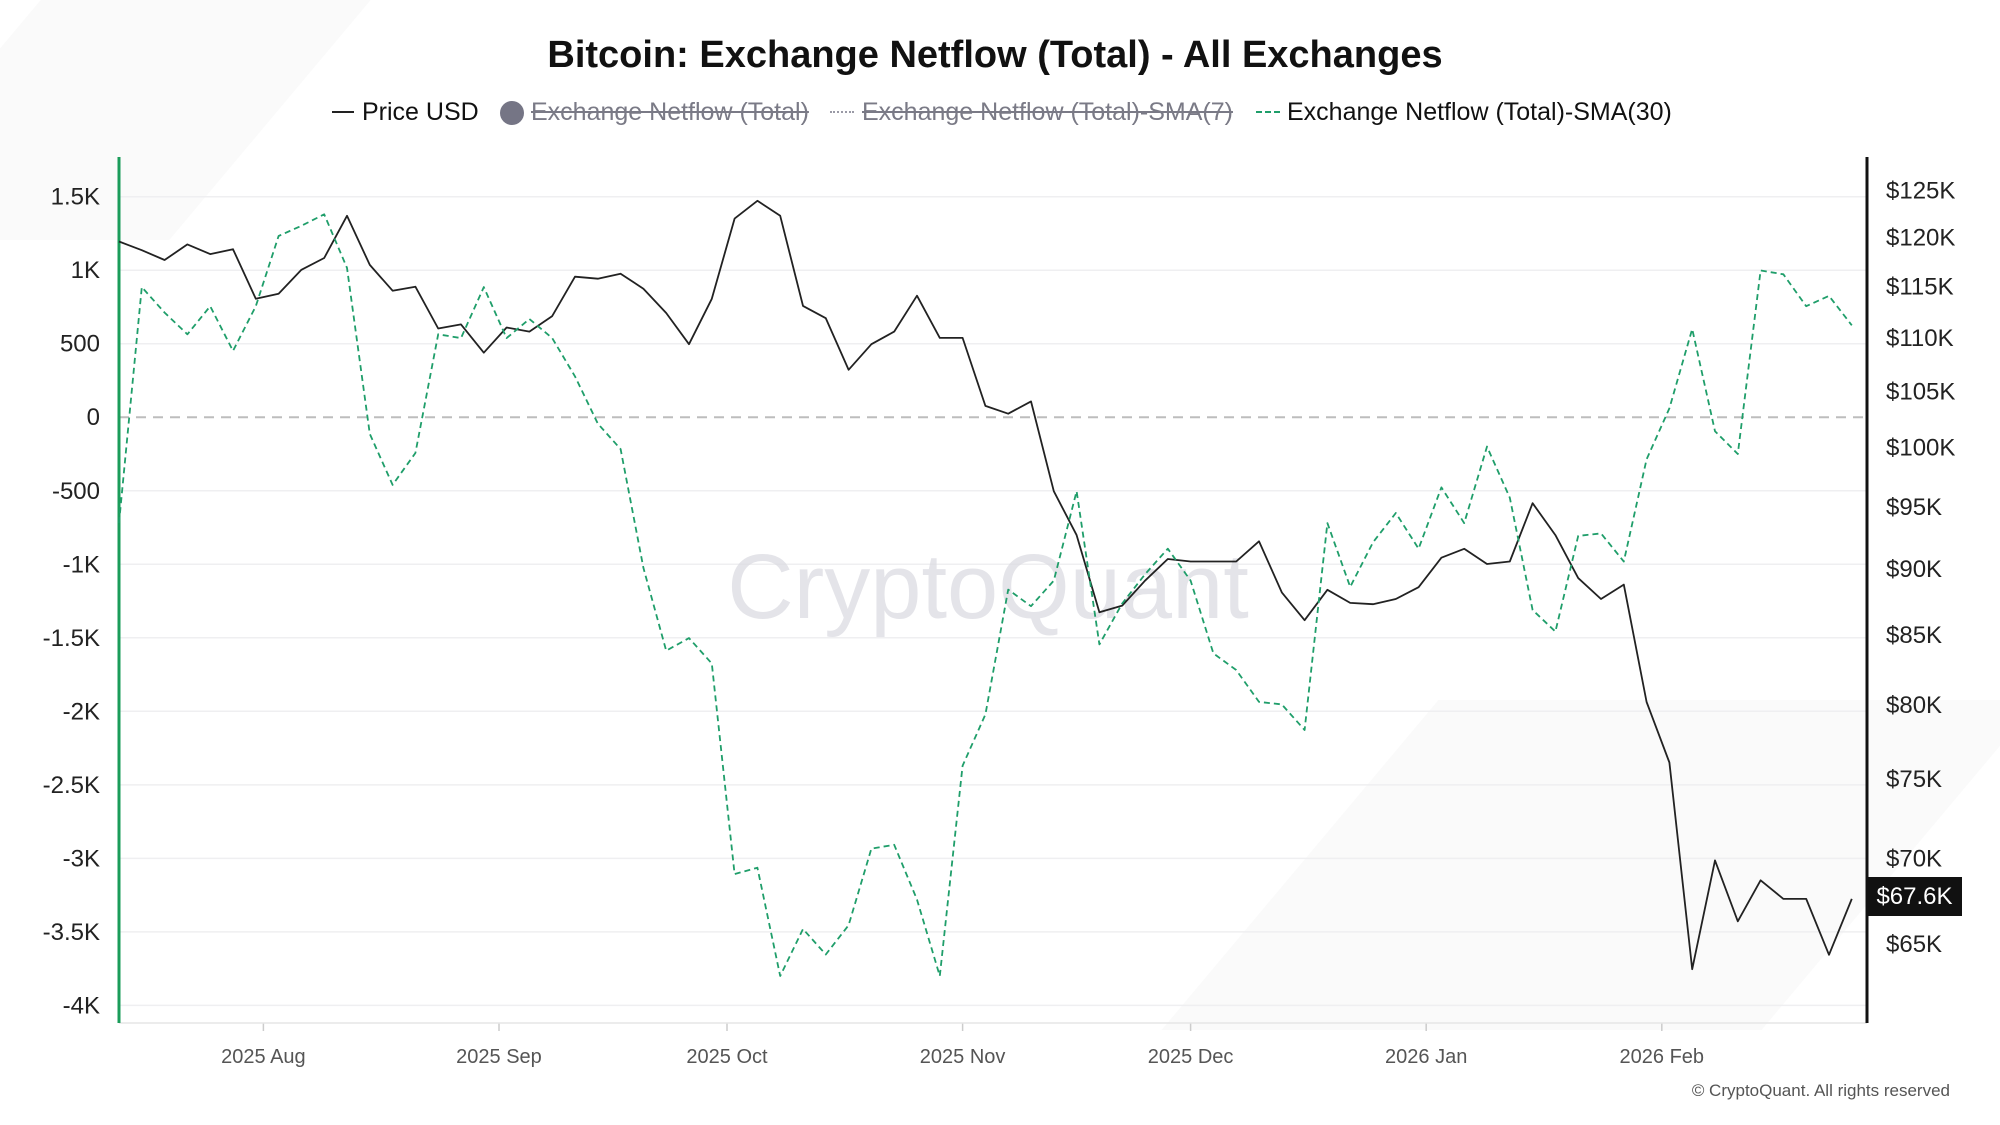 The width and height of the screenshot is (2000, 1125). I want to click on y-right-tick-label: $125K, so click(1920, 191).